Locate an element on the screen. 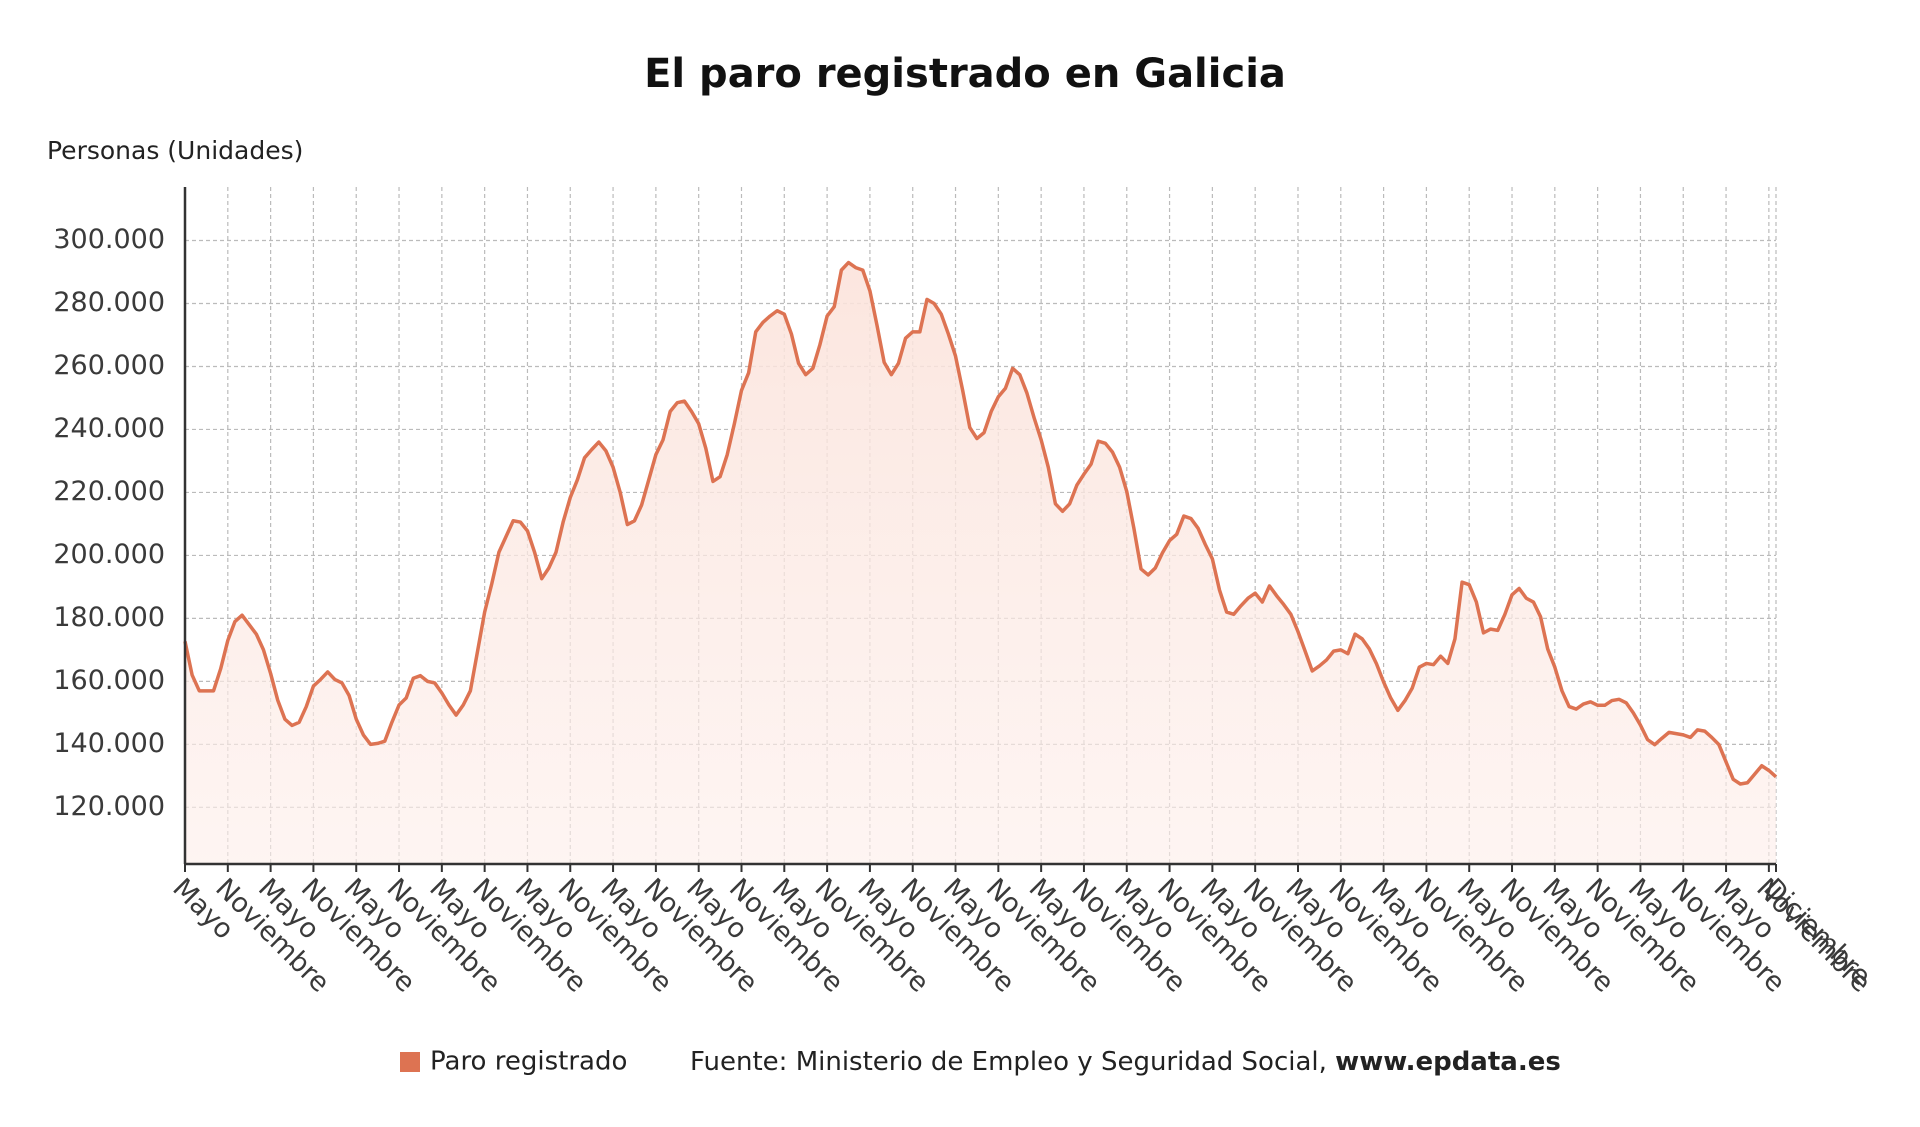 This screenshot has height=1127, width=1920. y-axis-label: Personas (Unidades) is located at coordinates (175, 150).